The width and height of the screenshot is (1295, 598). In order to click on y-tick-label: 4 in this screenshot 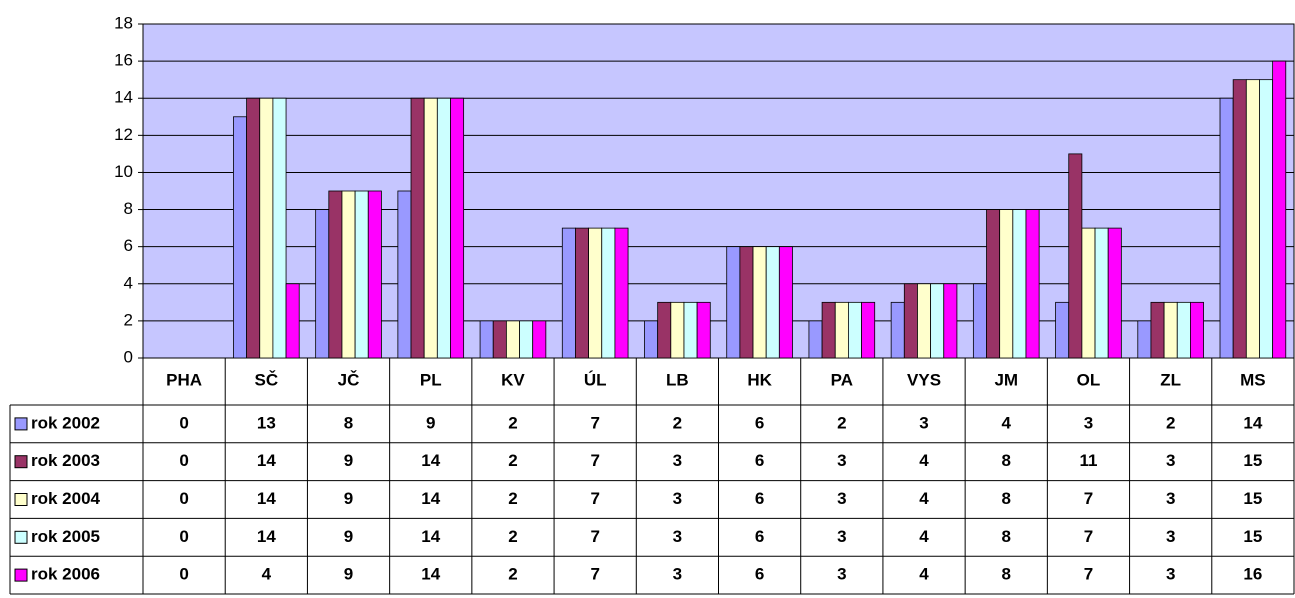, I will do `click(128, 282)`.